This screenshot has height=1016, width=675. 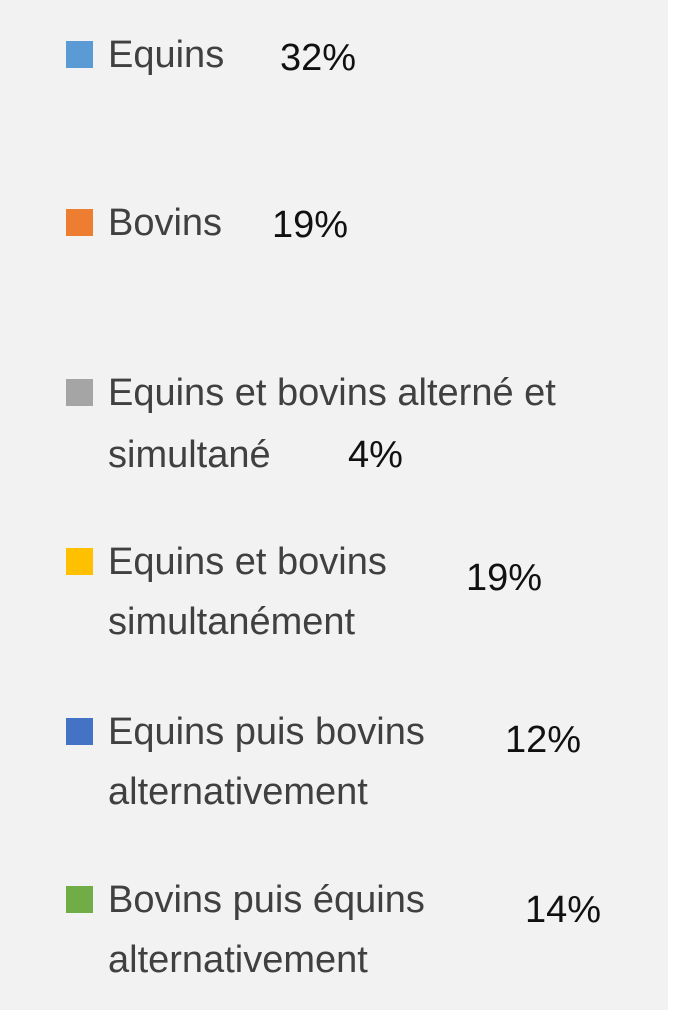 What do you see at coordinates (247, 562) in the screenshot?
I see `legend-label: Equins et bovins` at bounding box center [247, 562].